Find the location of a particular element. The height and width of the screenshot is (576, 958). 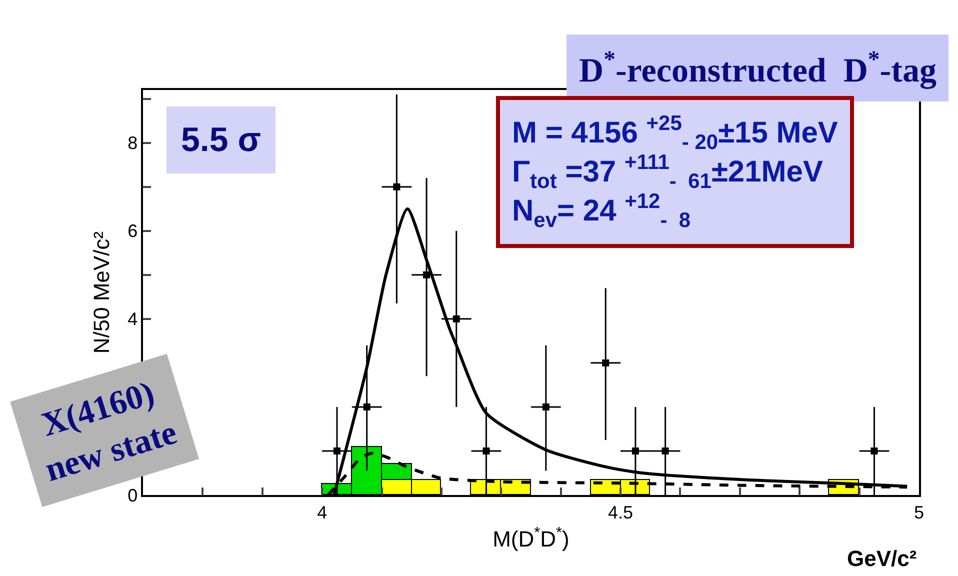

x-tick-label: 4.5 is located at coordinates (621, 512).